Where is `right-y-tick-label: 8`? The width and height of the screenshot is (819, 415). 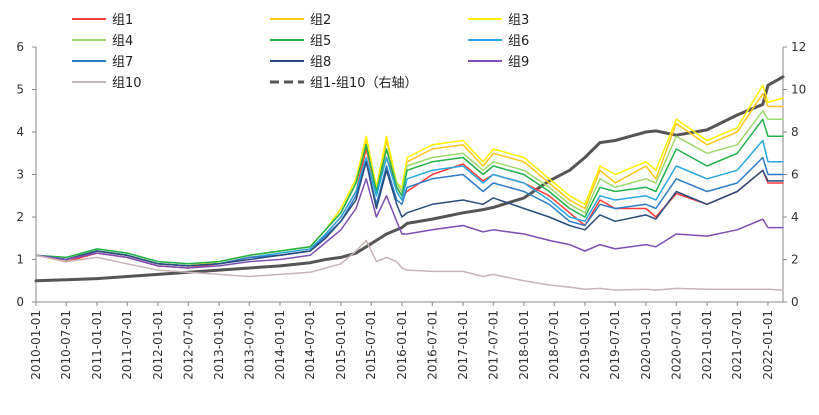
right-y-tick-label: 8 is located at coordinates (795, 132).